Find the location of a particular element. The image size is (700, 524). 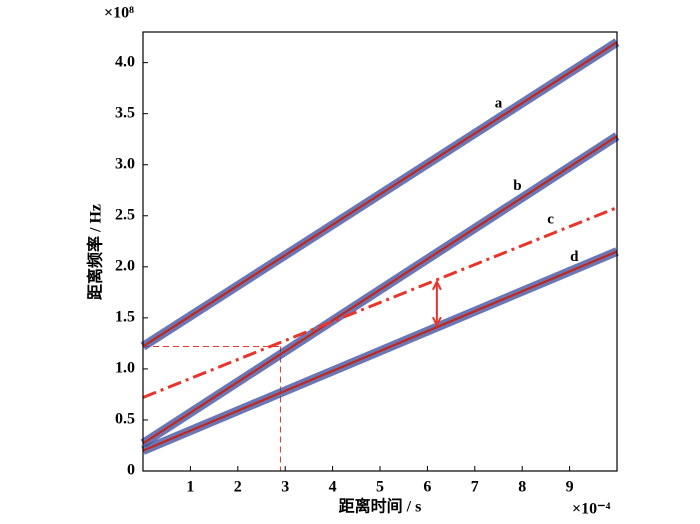

y-tick-label: 3.5 is located at coordinates (125, 112).